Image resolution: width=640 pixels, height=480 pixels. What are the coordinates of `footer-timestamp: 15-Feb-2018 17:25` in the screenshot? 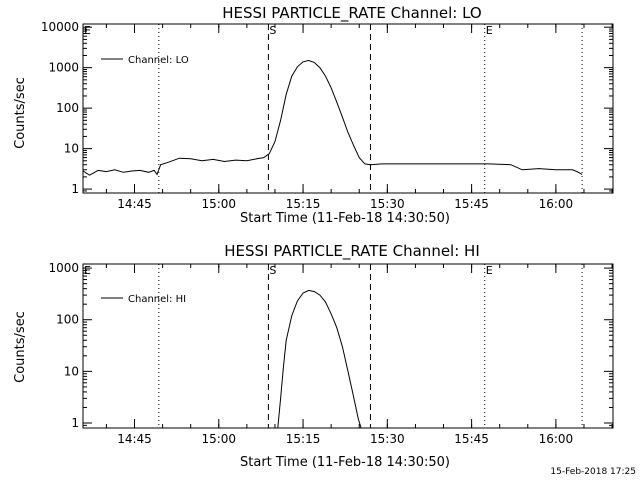 It's located at (593, 472).